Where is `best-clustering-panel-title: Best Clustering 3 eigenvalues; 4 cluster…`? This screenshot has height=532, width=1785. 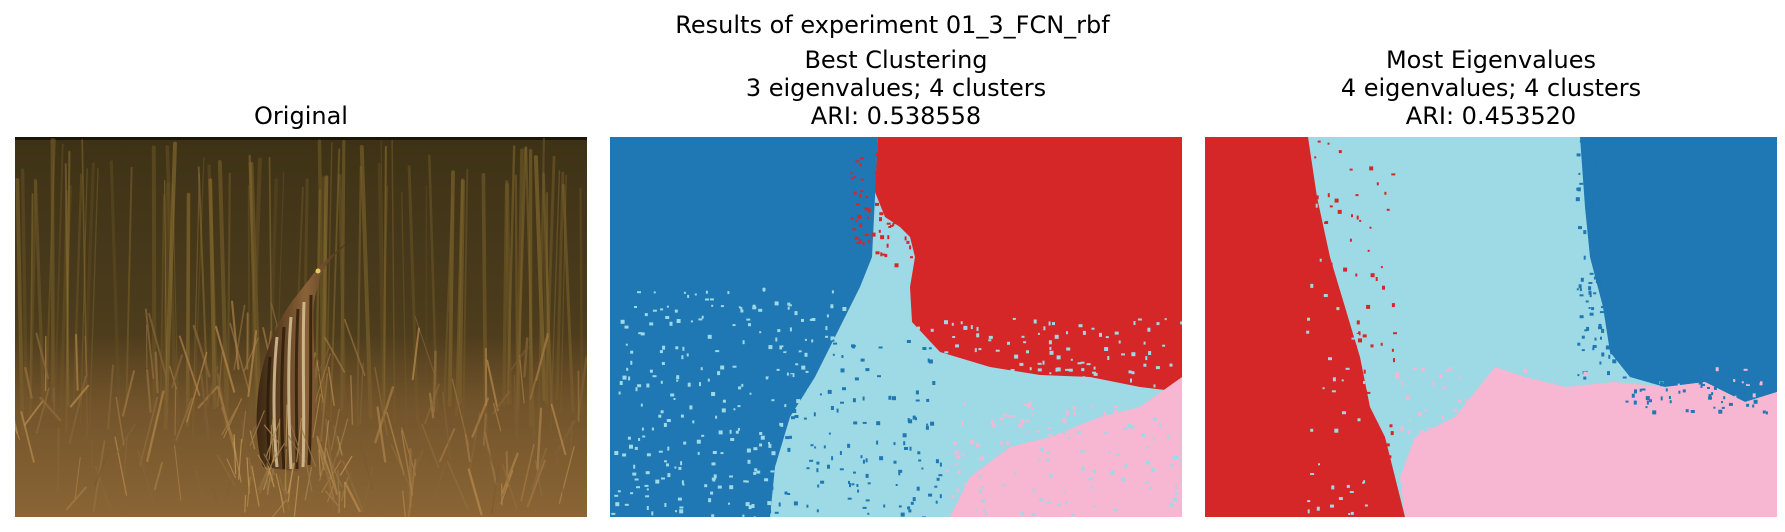
best-clustering-panel-title: Best Clustering 3 eigenvalues; 4 cluster… is located at coordinates (896, 88).